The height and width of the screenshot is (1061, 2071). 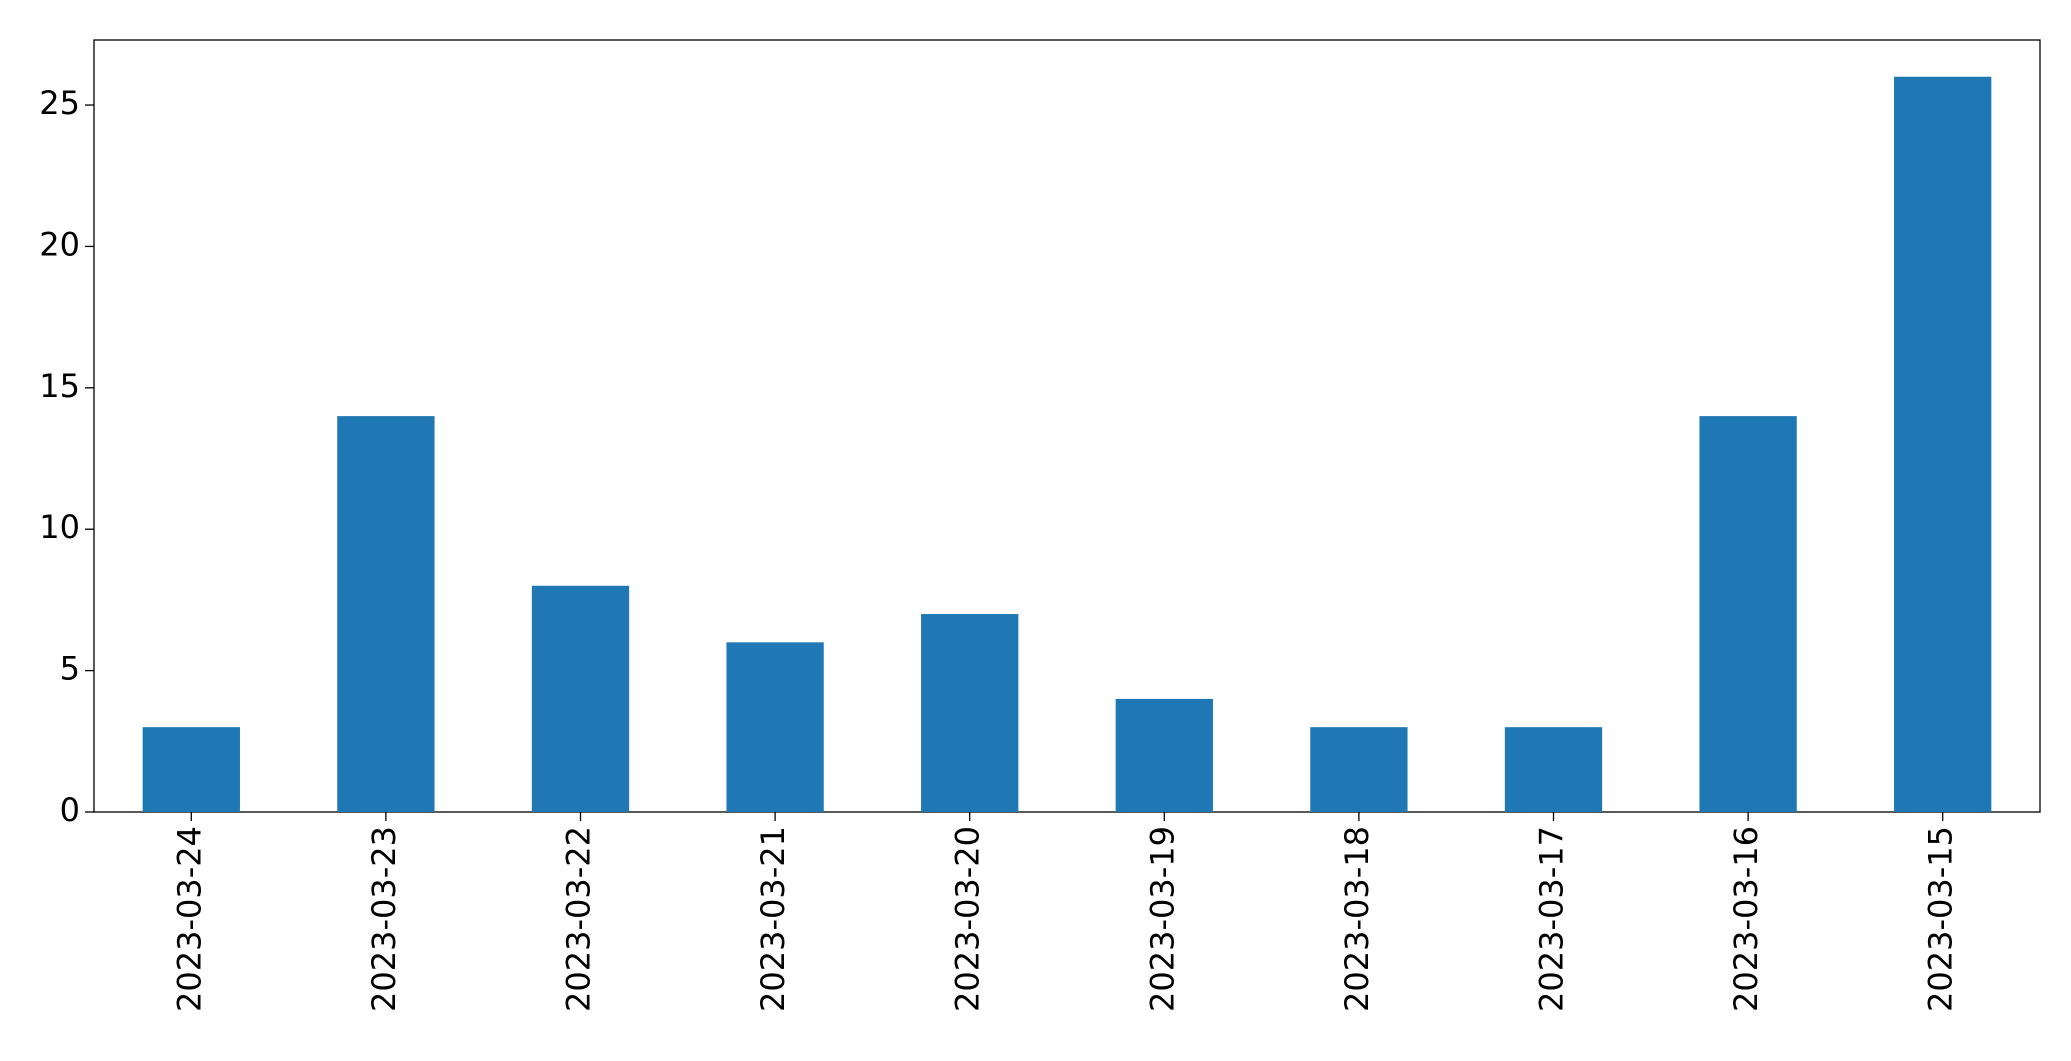 What do you see at coordinates (1941, 919) in the screenshot?
I see `x-tick-label: 2023-03-15` at bounding box center [1941, 919].